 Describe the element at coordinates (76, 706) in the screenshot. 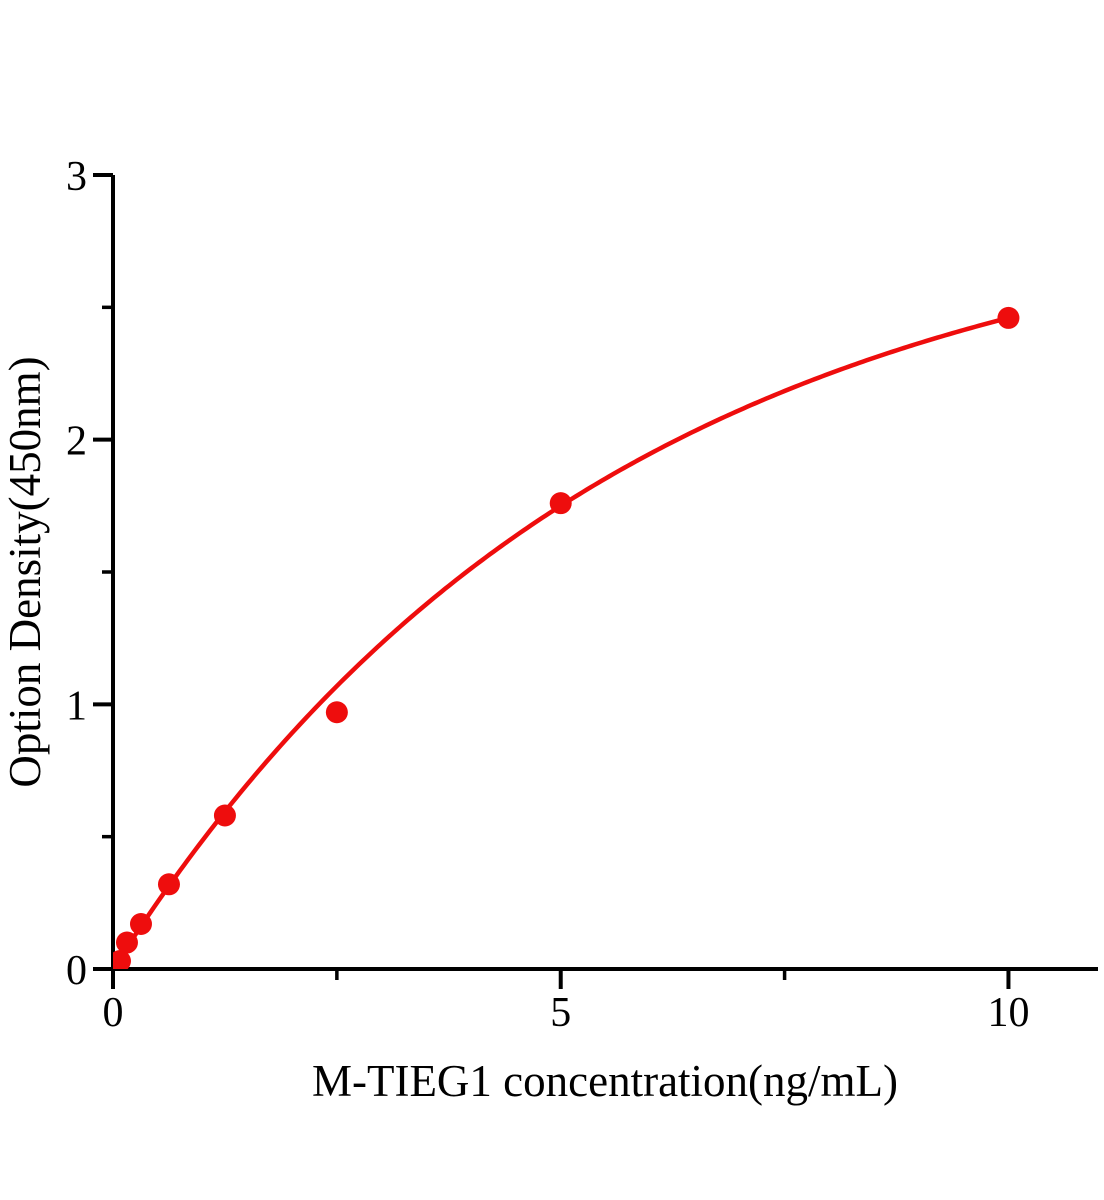

I see `y-axis-tick-label: 1` at that location.